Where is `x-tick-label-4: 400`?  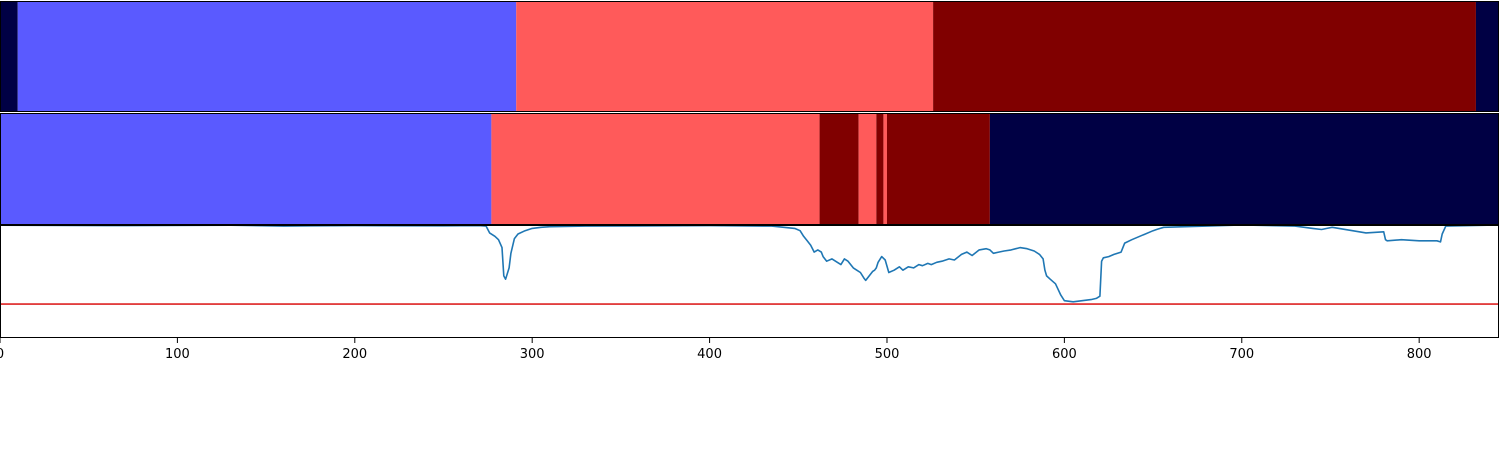 x-tick-label-4: 400 is located at coordinates (709, 354).